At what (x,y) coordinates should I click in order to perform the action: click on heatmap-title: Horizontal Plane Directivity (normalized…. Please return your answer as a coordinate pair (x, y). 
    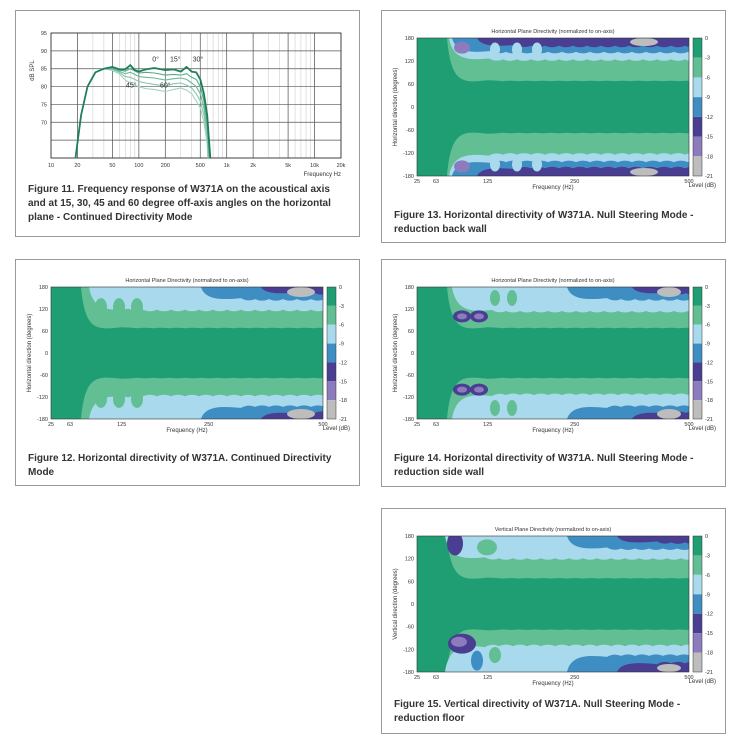
    Looking at the image, I should click on (552, 32).